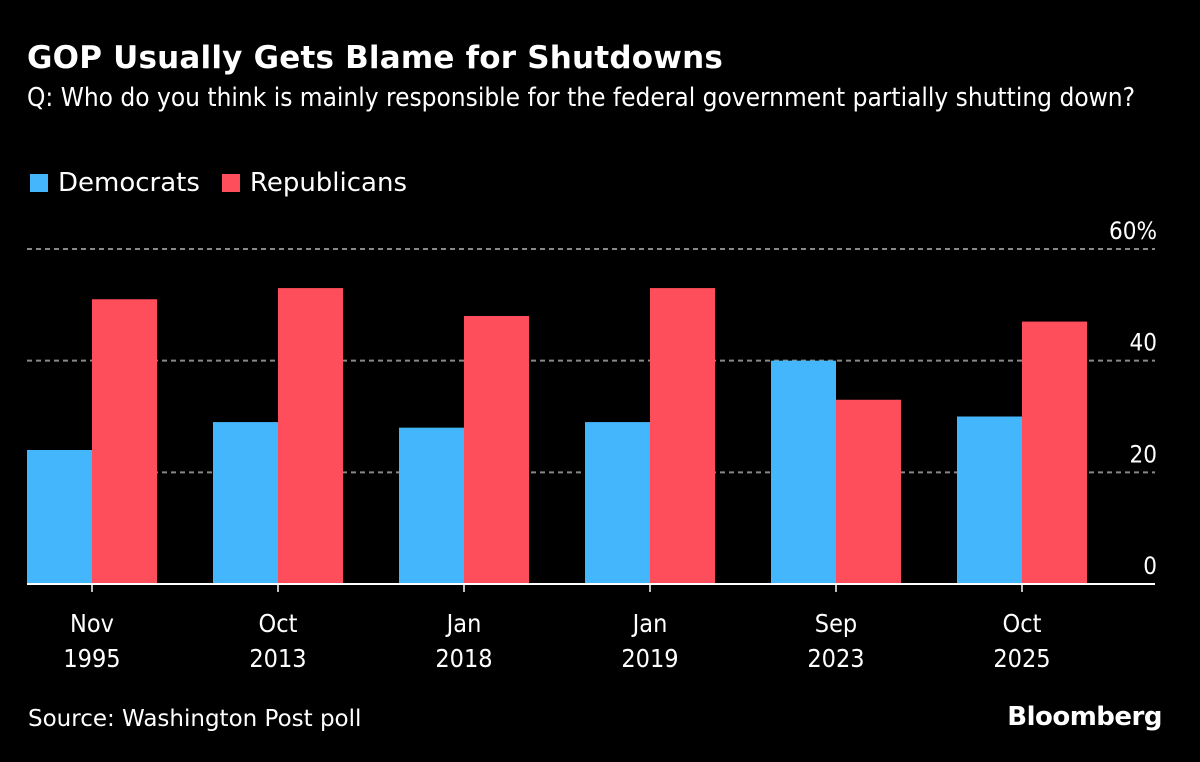  Describe the element at coordinates (1021, 658) in the screenshot. I see `x-tick-label: 2025` at that location.